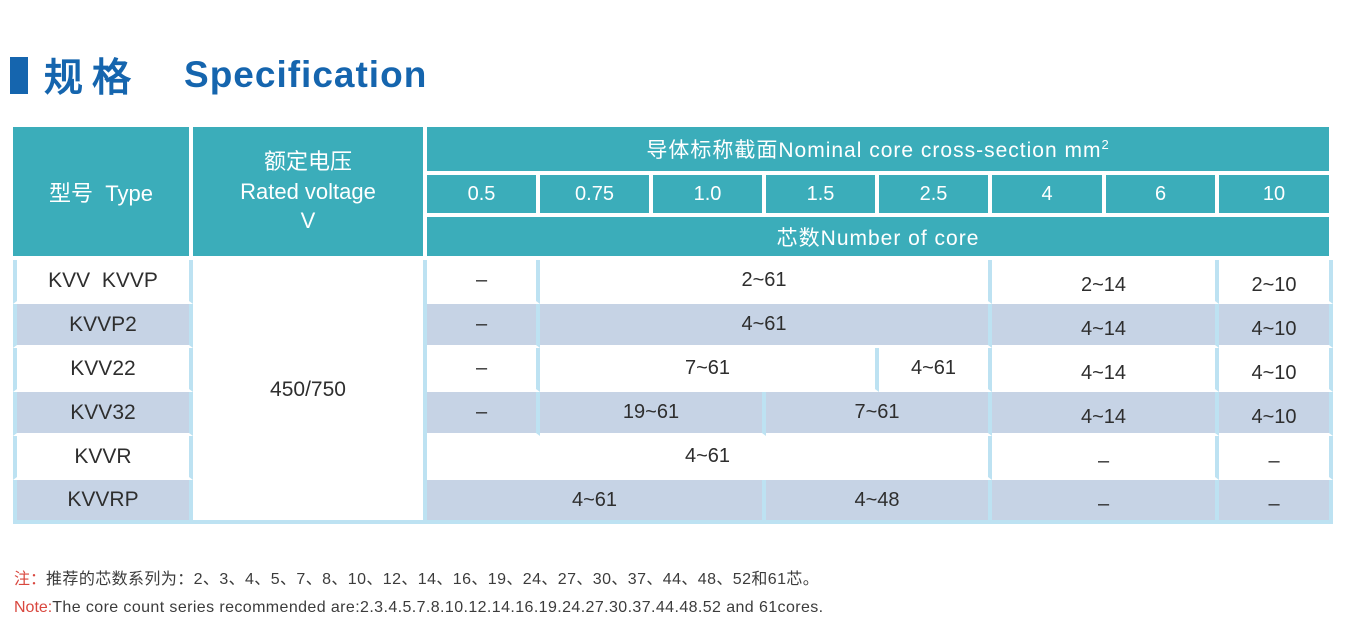  Describe the element at coordinates (879, 502) in the screenshot. I see `value-cell: 4~48` at that location.